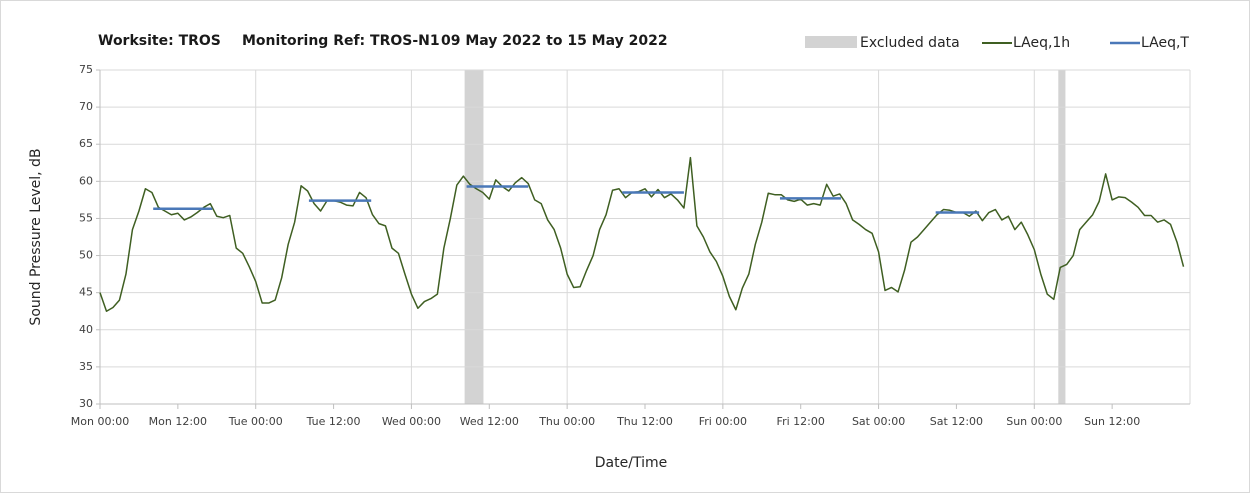 The image size is (1250, 493). What do you see at coordinates (1041, 43) in the screenshot?
I see `legend-label: LAeq,1h` at bounding box center [1041, 43].